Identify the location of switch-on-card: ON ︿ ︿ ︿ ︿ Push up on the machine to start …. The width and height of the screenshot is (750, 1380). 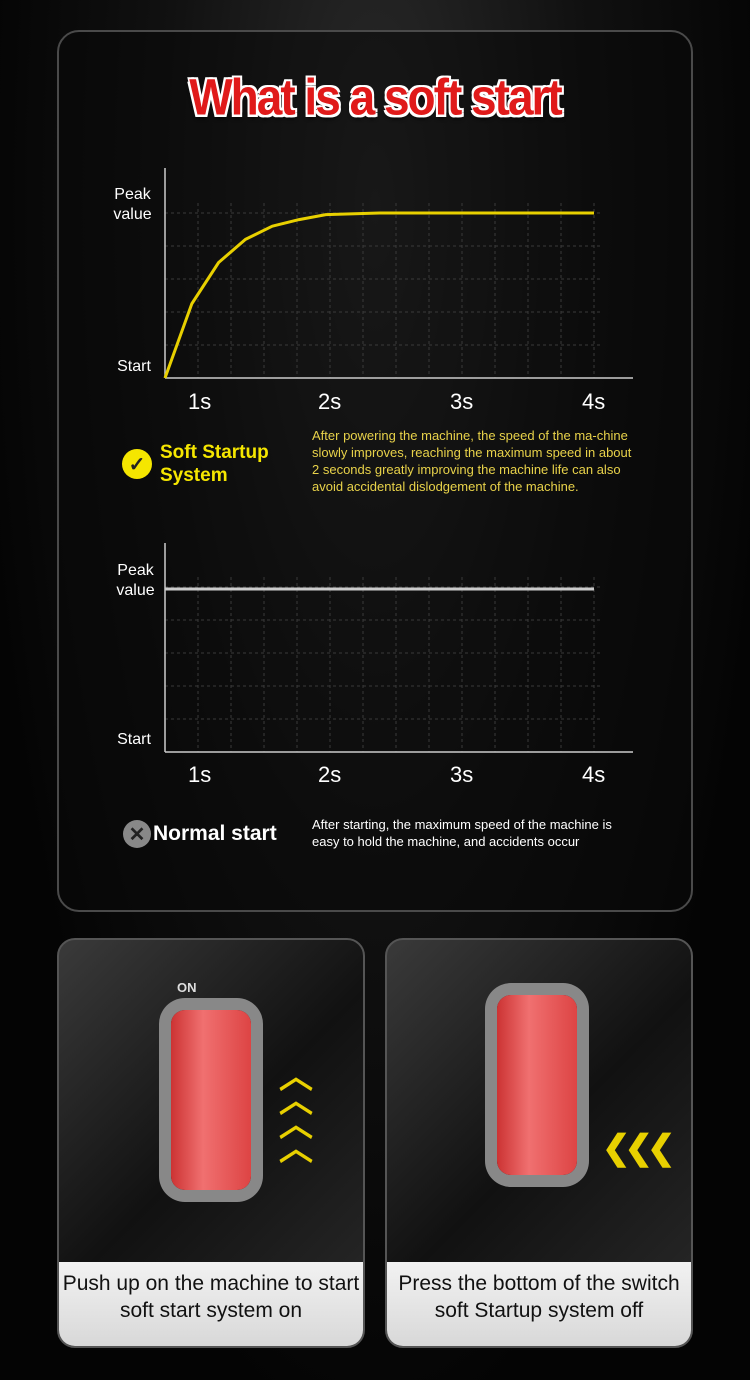
(211, 1143).